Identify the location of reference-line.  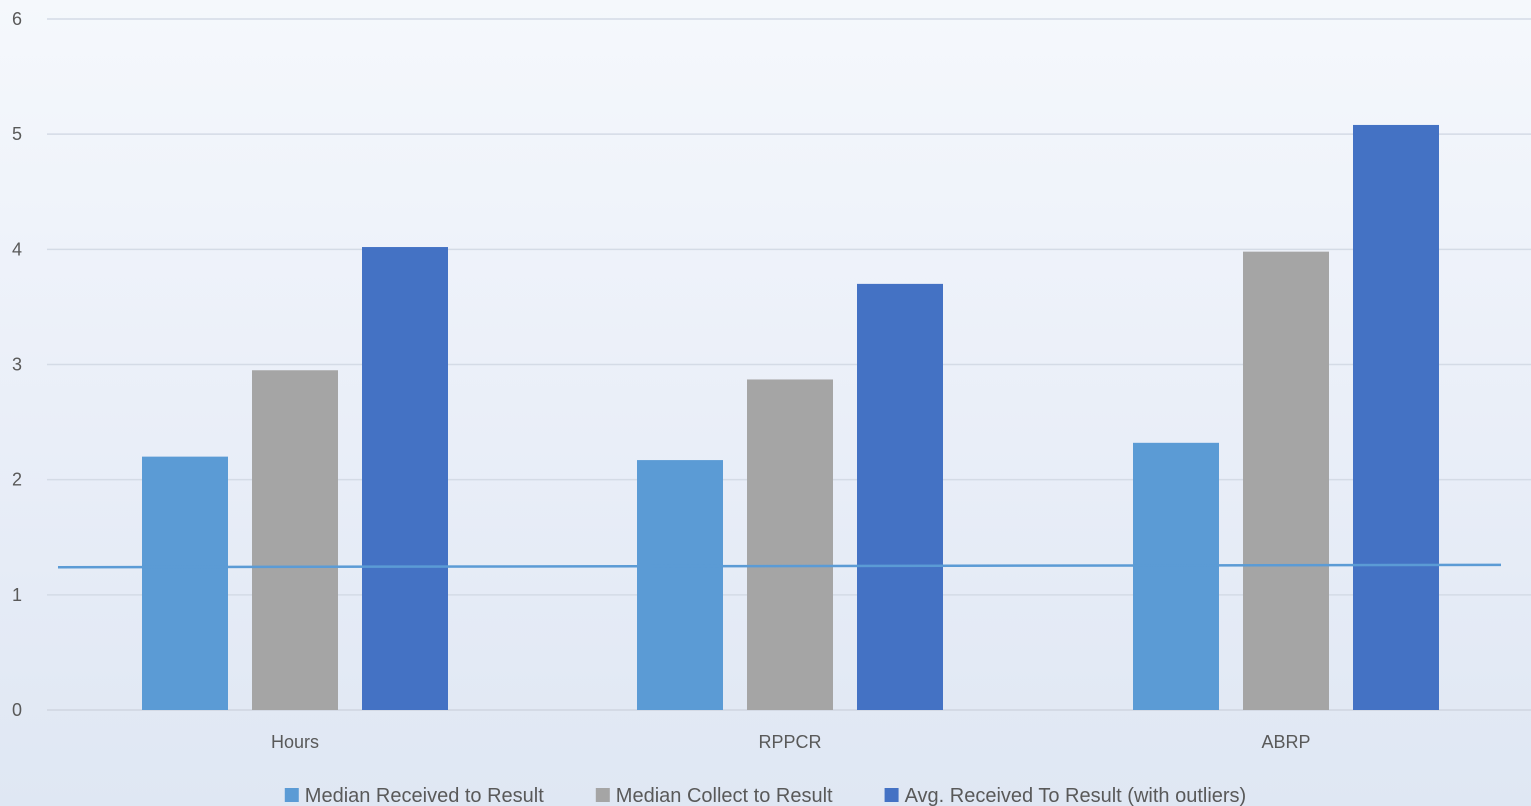
(779, 566).